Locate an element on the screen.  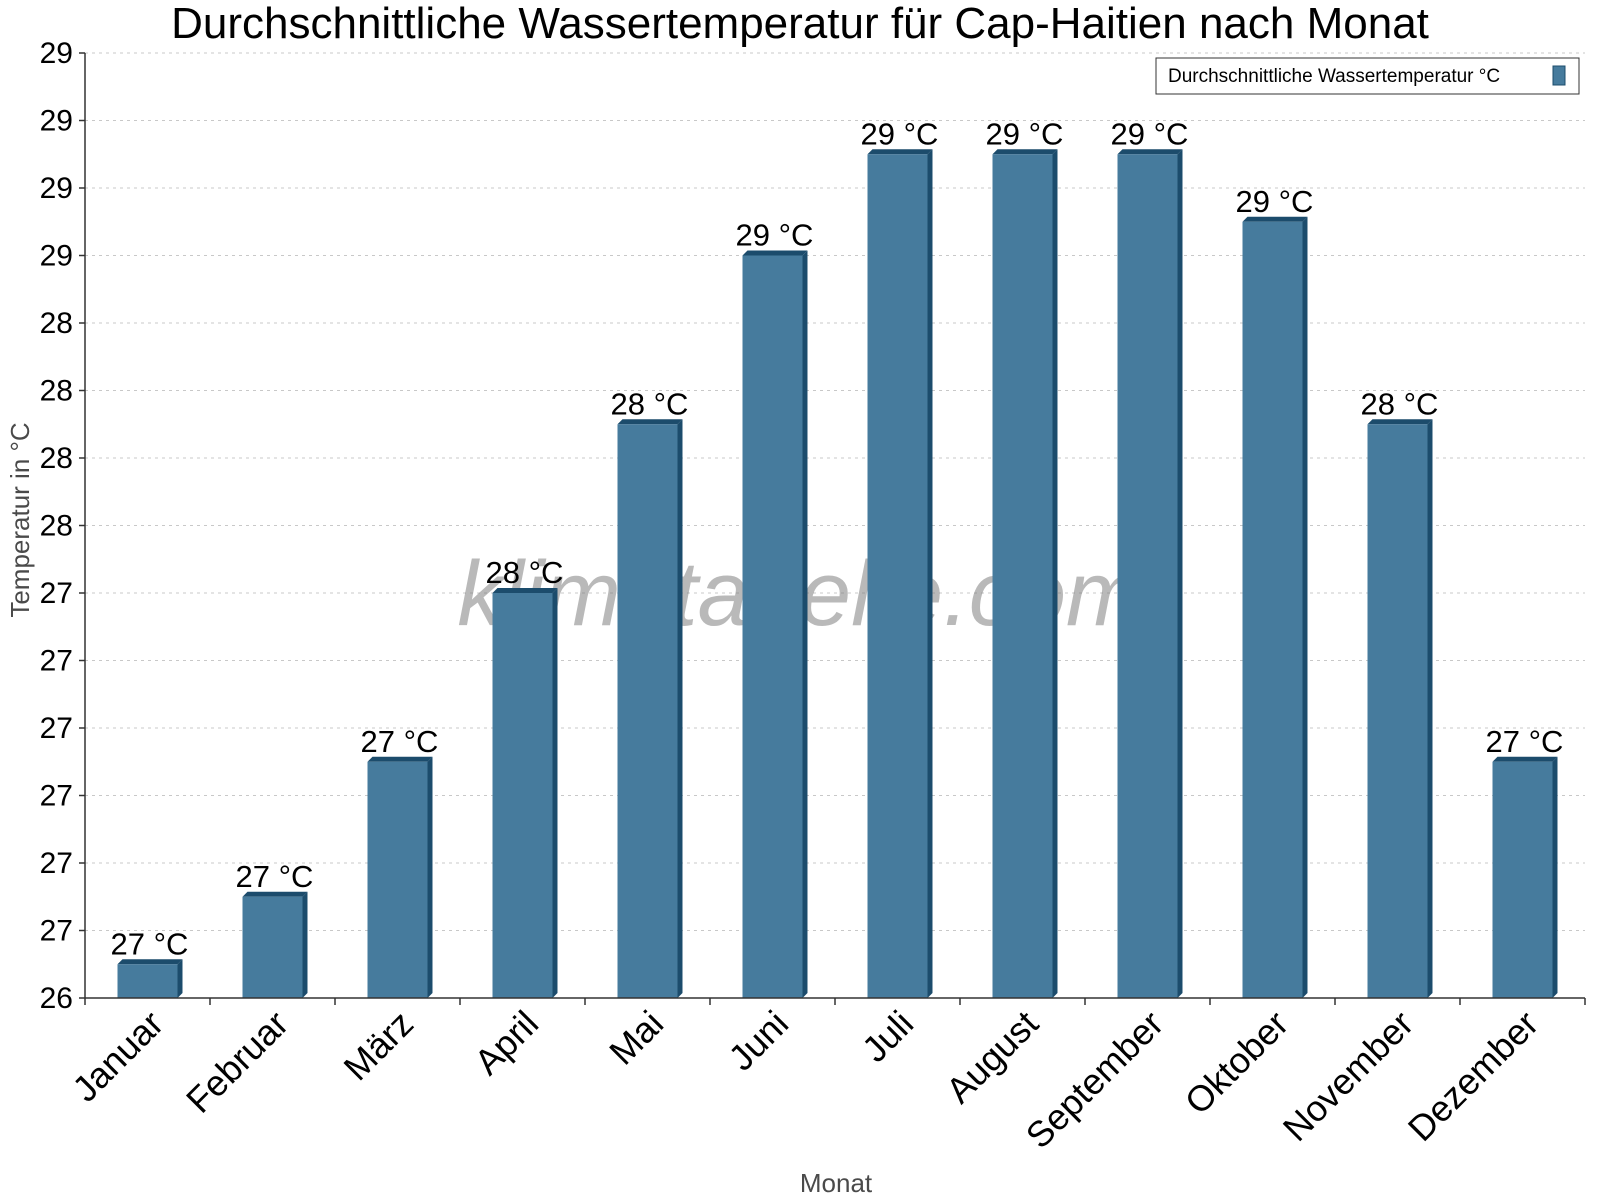
x-tick-label: März is located at coordinates (379, 1046).